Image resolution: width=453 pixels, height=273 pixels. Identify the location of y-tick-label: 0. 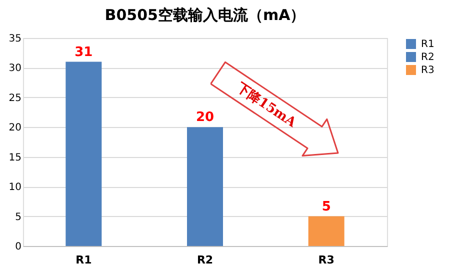
(18, 247).